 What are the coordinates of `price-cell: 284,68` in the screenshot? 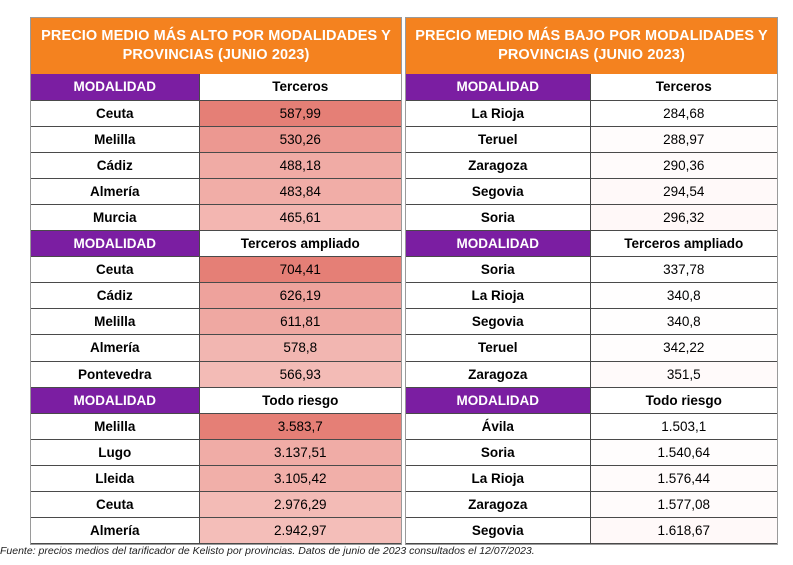 It's located at (683, 113).